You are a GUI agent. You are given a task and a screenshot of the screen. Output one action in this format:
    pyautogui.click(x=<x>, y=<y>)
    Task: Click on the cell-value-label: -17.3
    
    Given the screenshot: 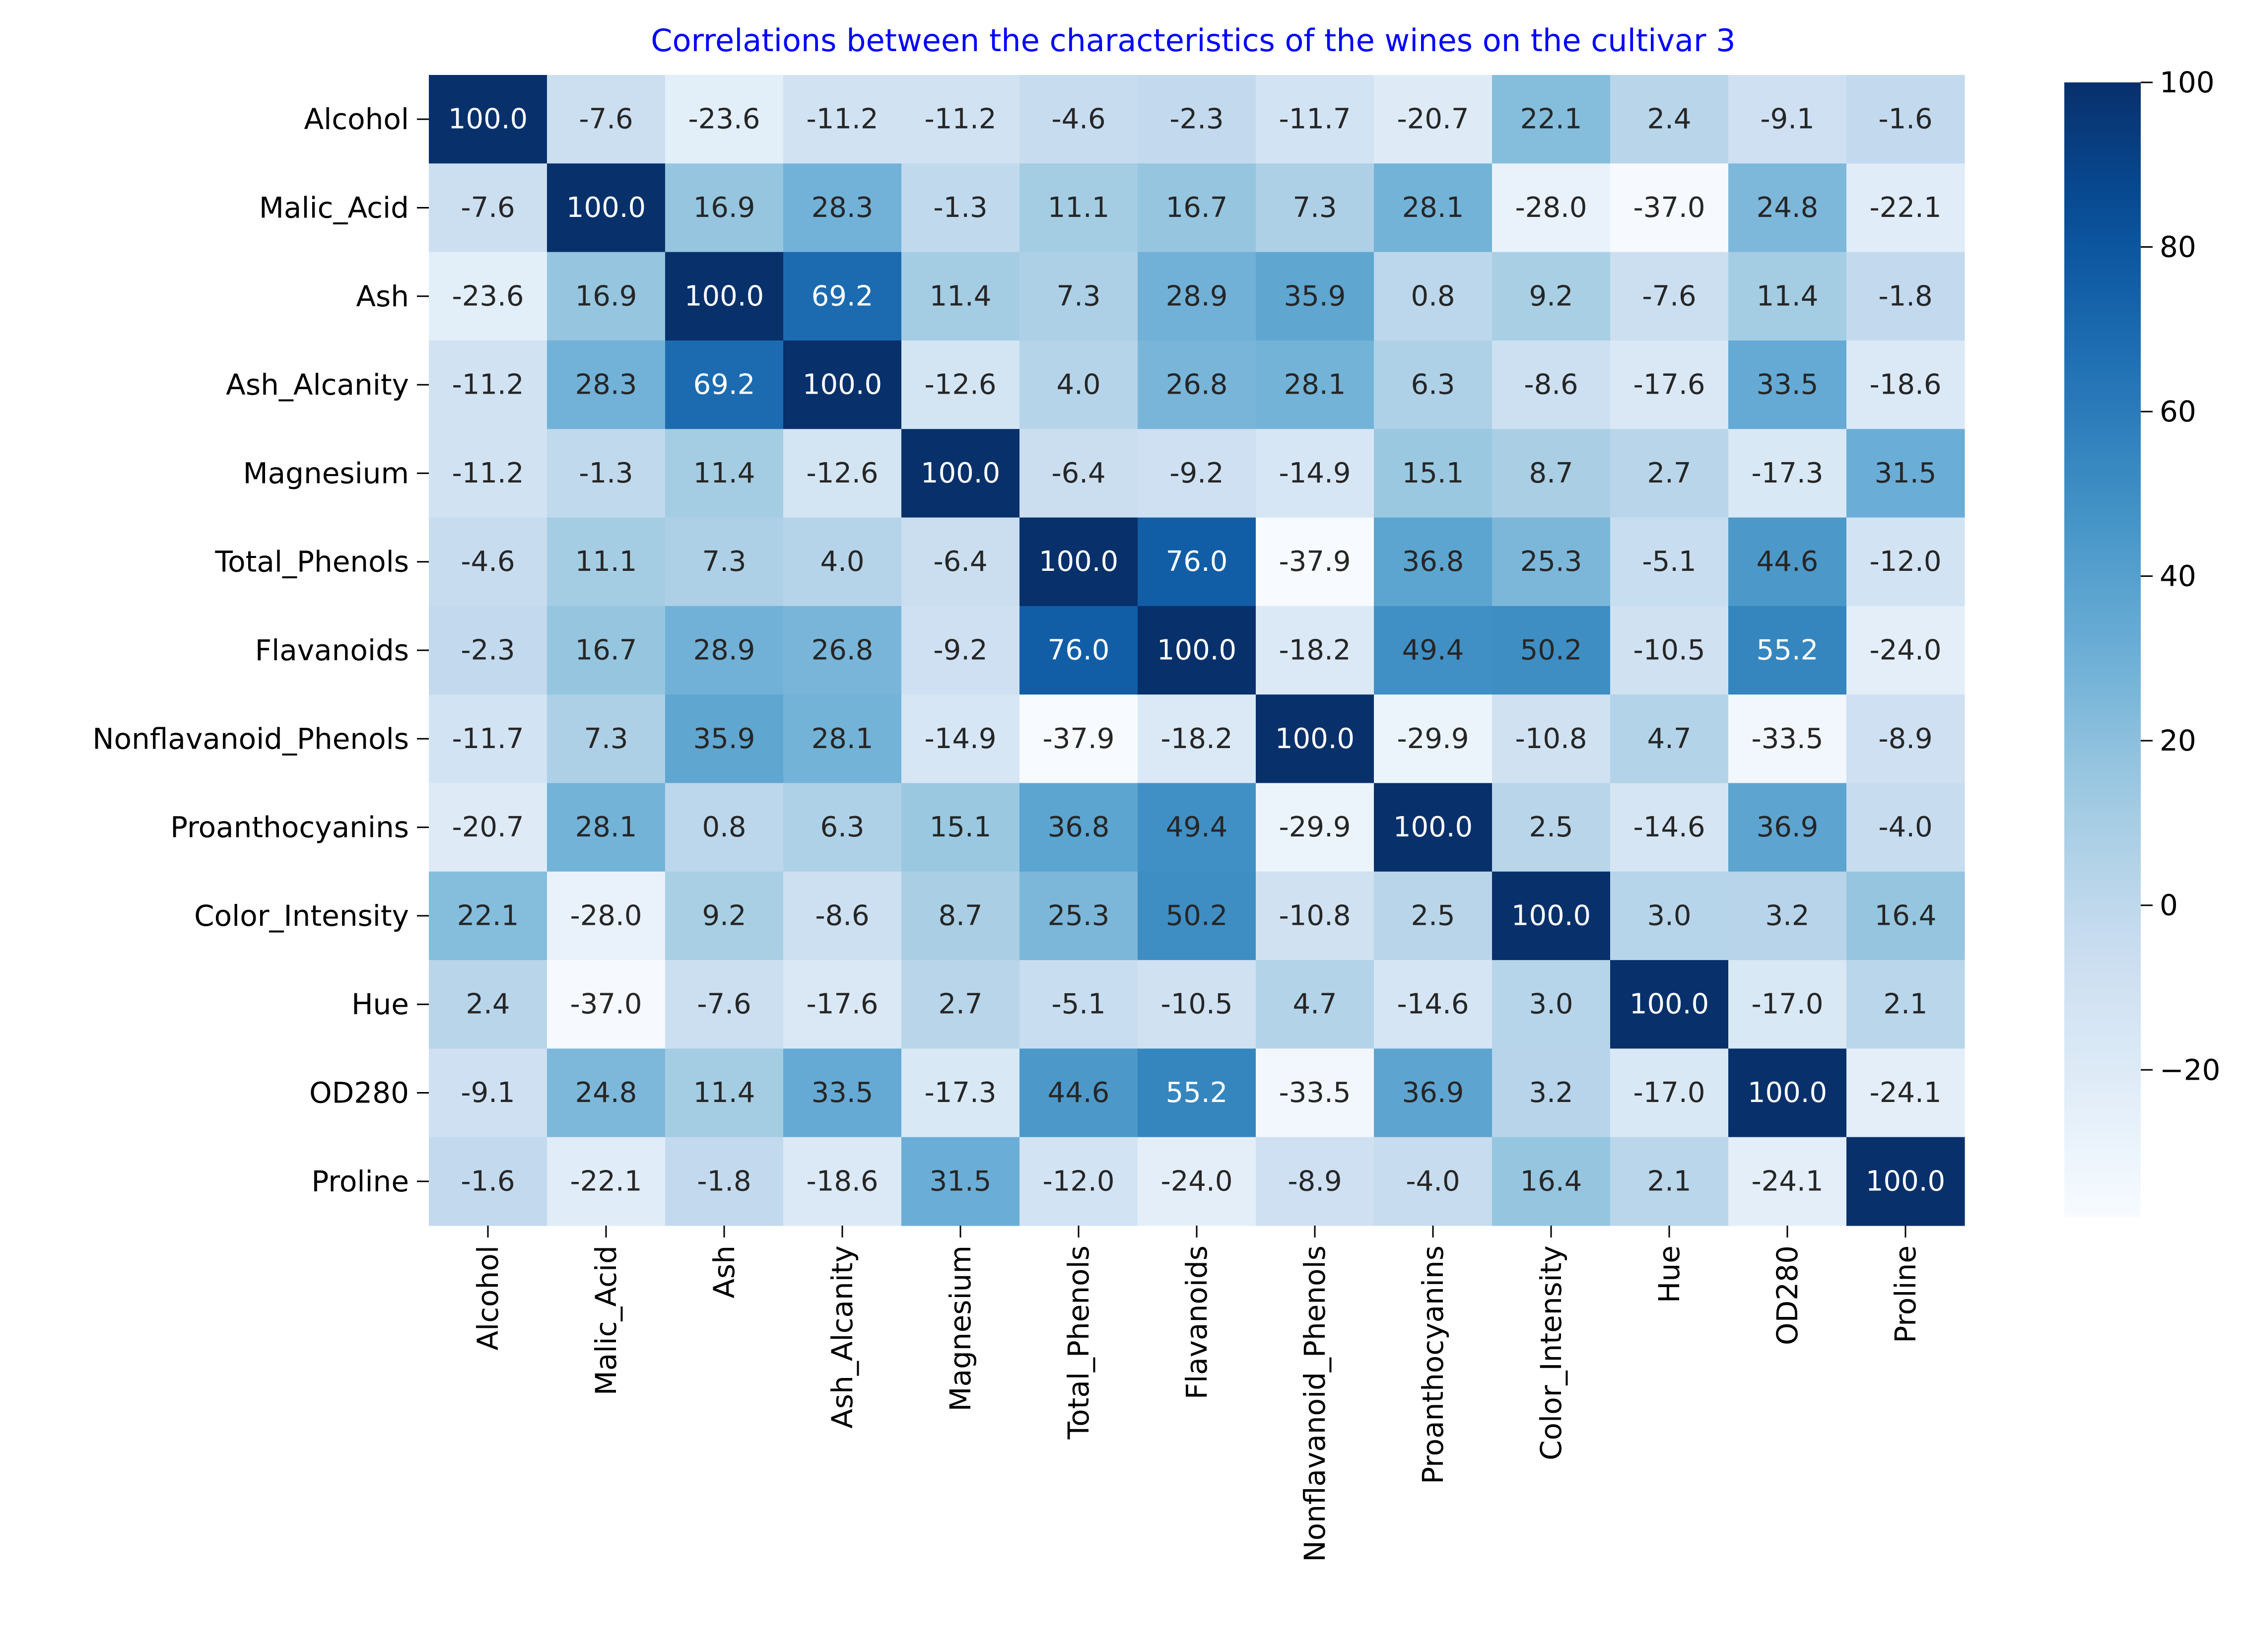 What is the action you would take?
    pyautogui.click(x=961, y=1093)
    